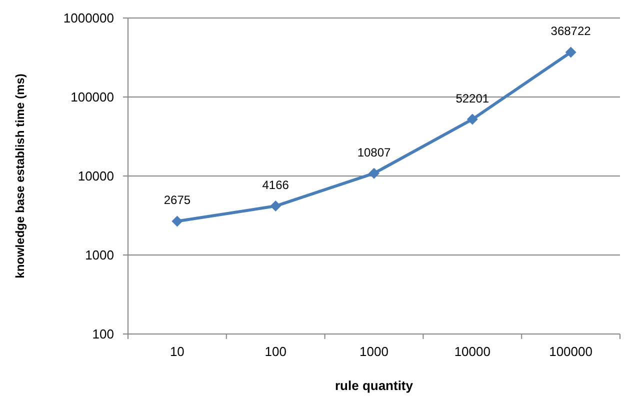  What do you see at coordinates (92, 97) in the screenshot?
I see `y-tick-label: 100000` at bounding box center [92, 97].